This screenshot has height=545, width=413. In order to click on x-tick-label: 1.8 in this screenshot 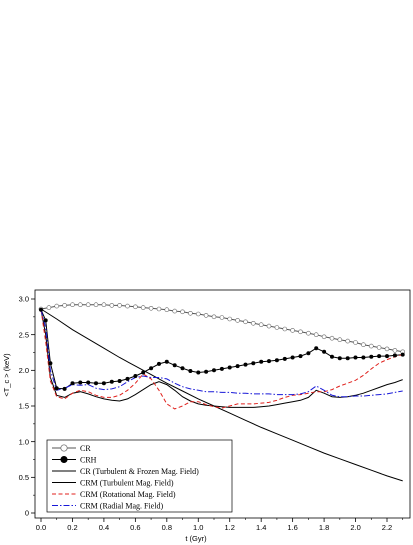, I will do `click(324, 527)`.